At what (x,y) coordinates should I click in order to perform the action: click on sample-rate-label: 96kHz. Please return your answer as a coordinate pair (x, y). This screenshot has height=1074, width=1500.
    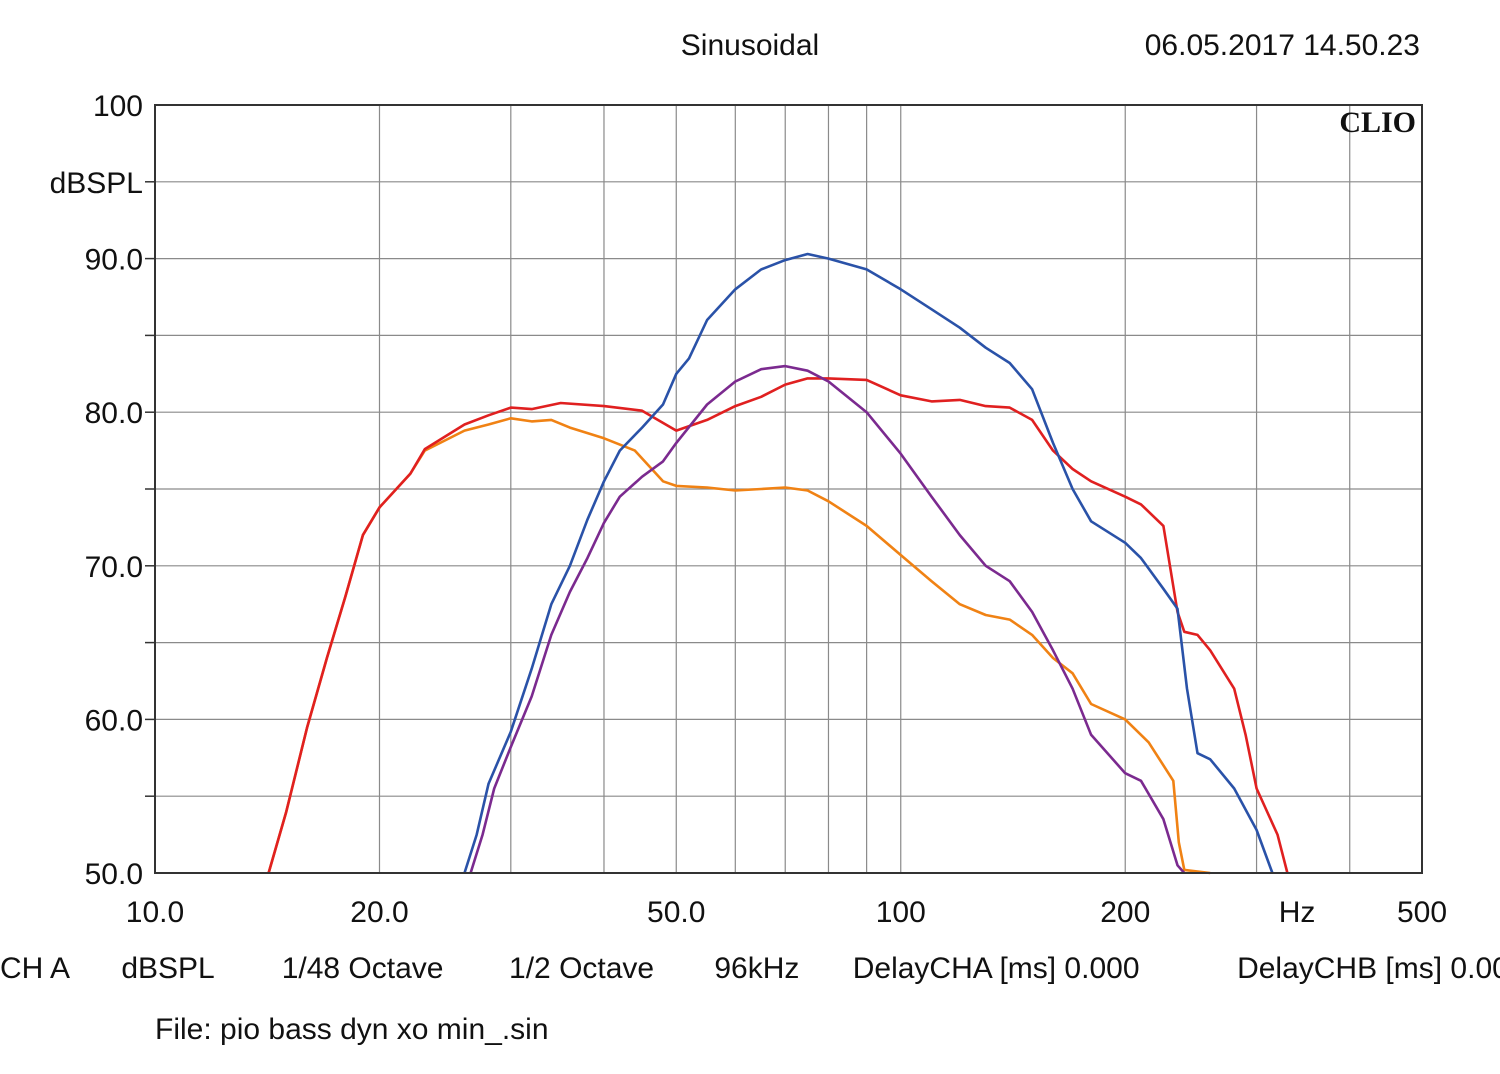
    Looking at the image, I should click on (757, 968).